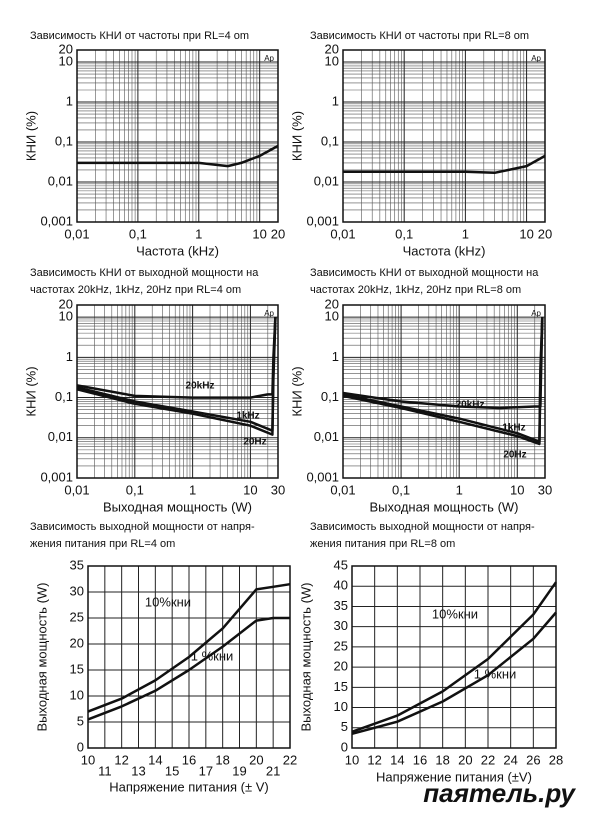  Describe the element at coordinates (80, 720) in the screenshot. I see `y-tick-label: 5` at that location.